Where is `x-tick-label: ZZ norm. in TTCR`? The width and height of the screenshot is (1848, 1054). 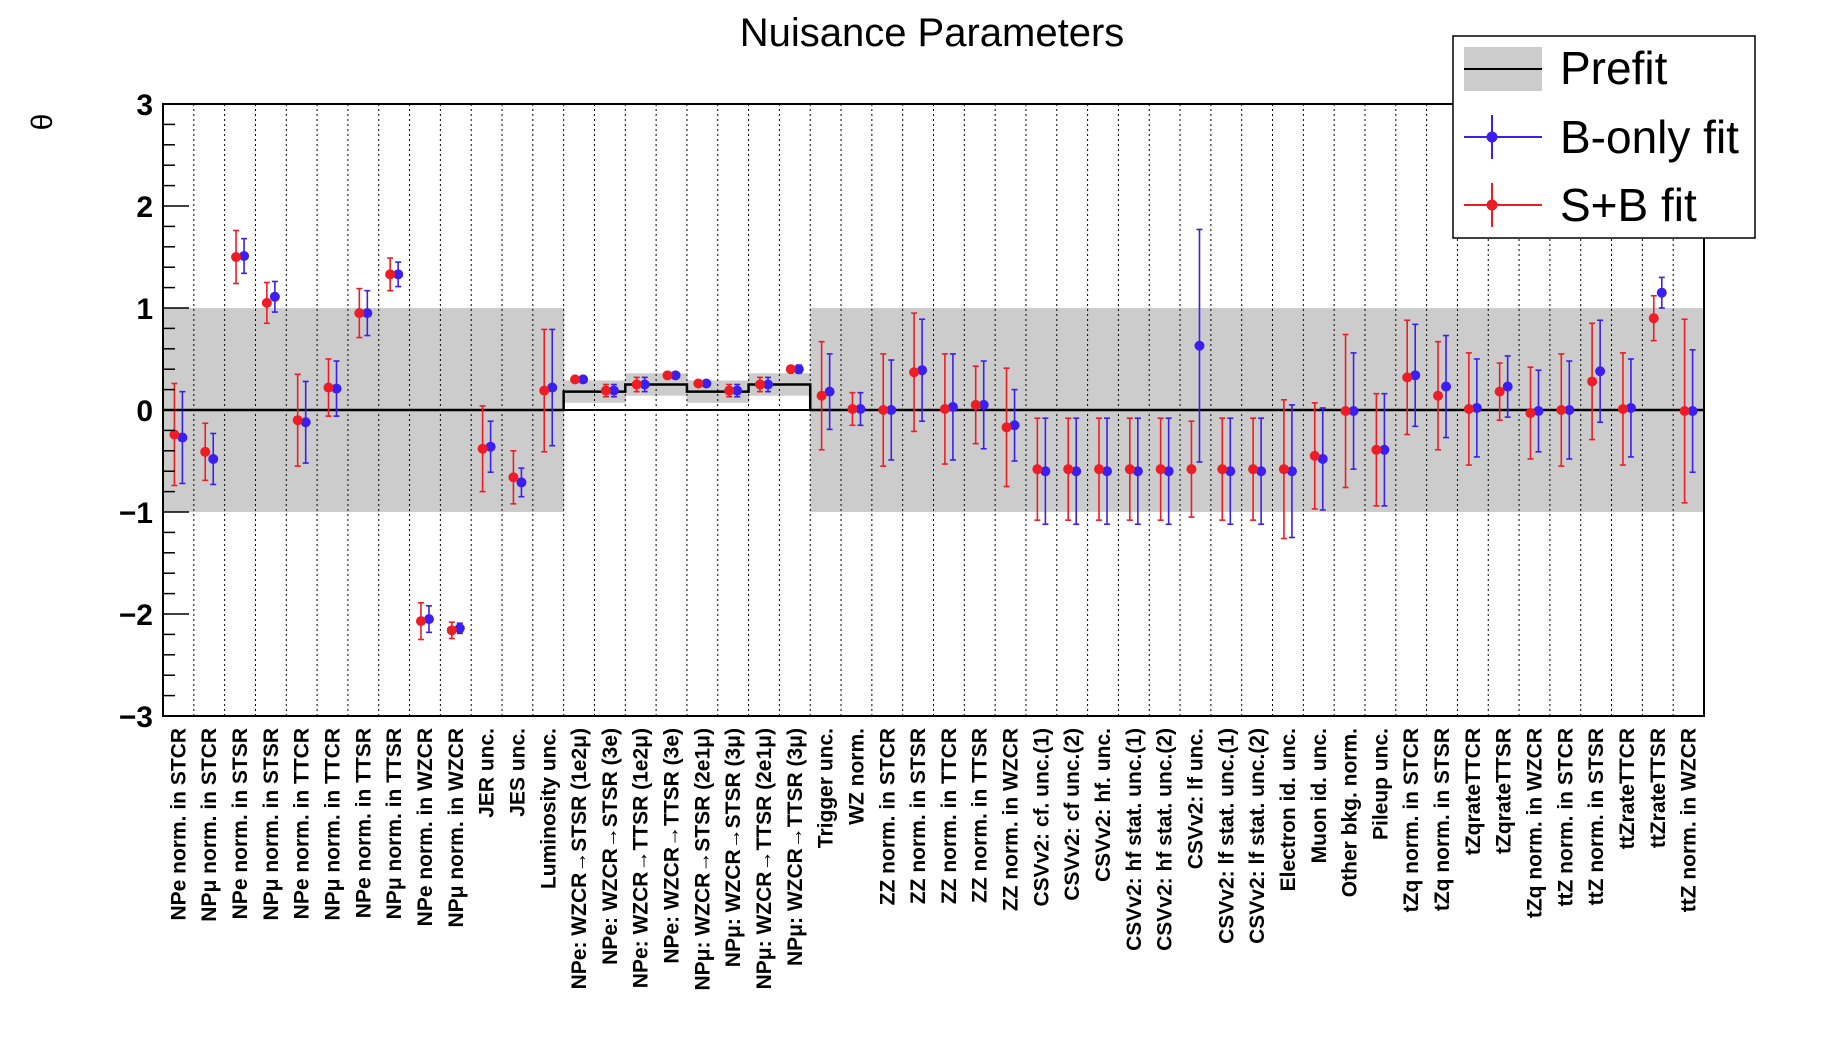 x-tick-label: ZZ norm. in TTCR is located at coordinates (949, 816).